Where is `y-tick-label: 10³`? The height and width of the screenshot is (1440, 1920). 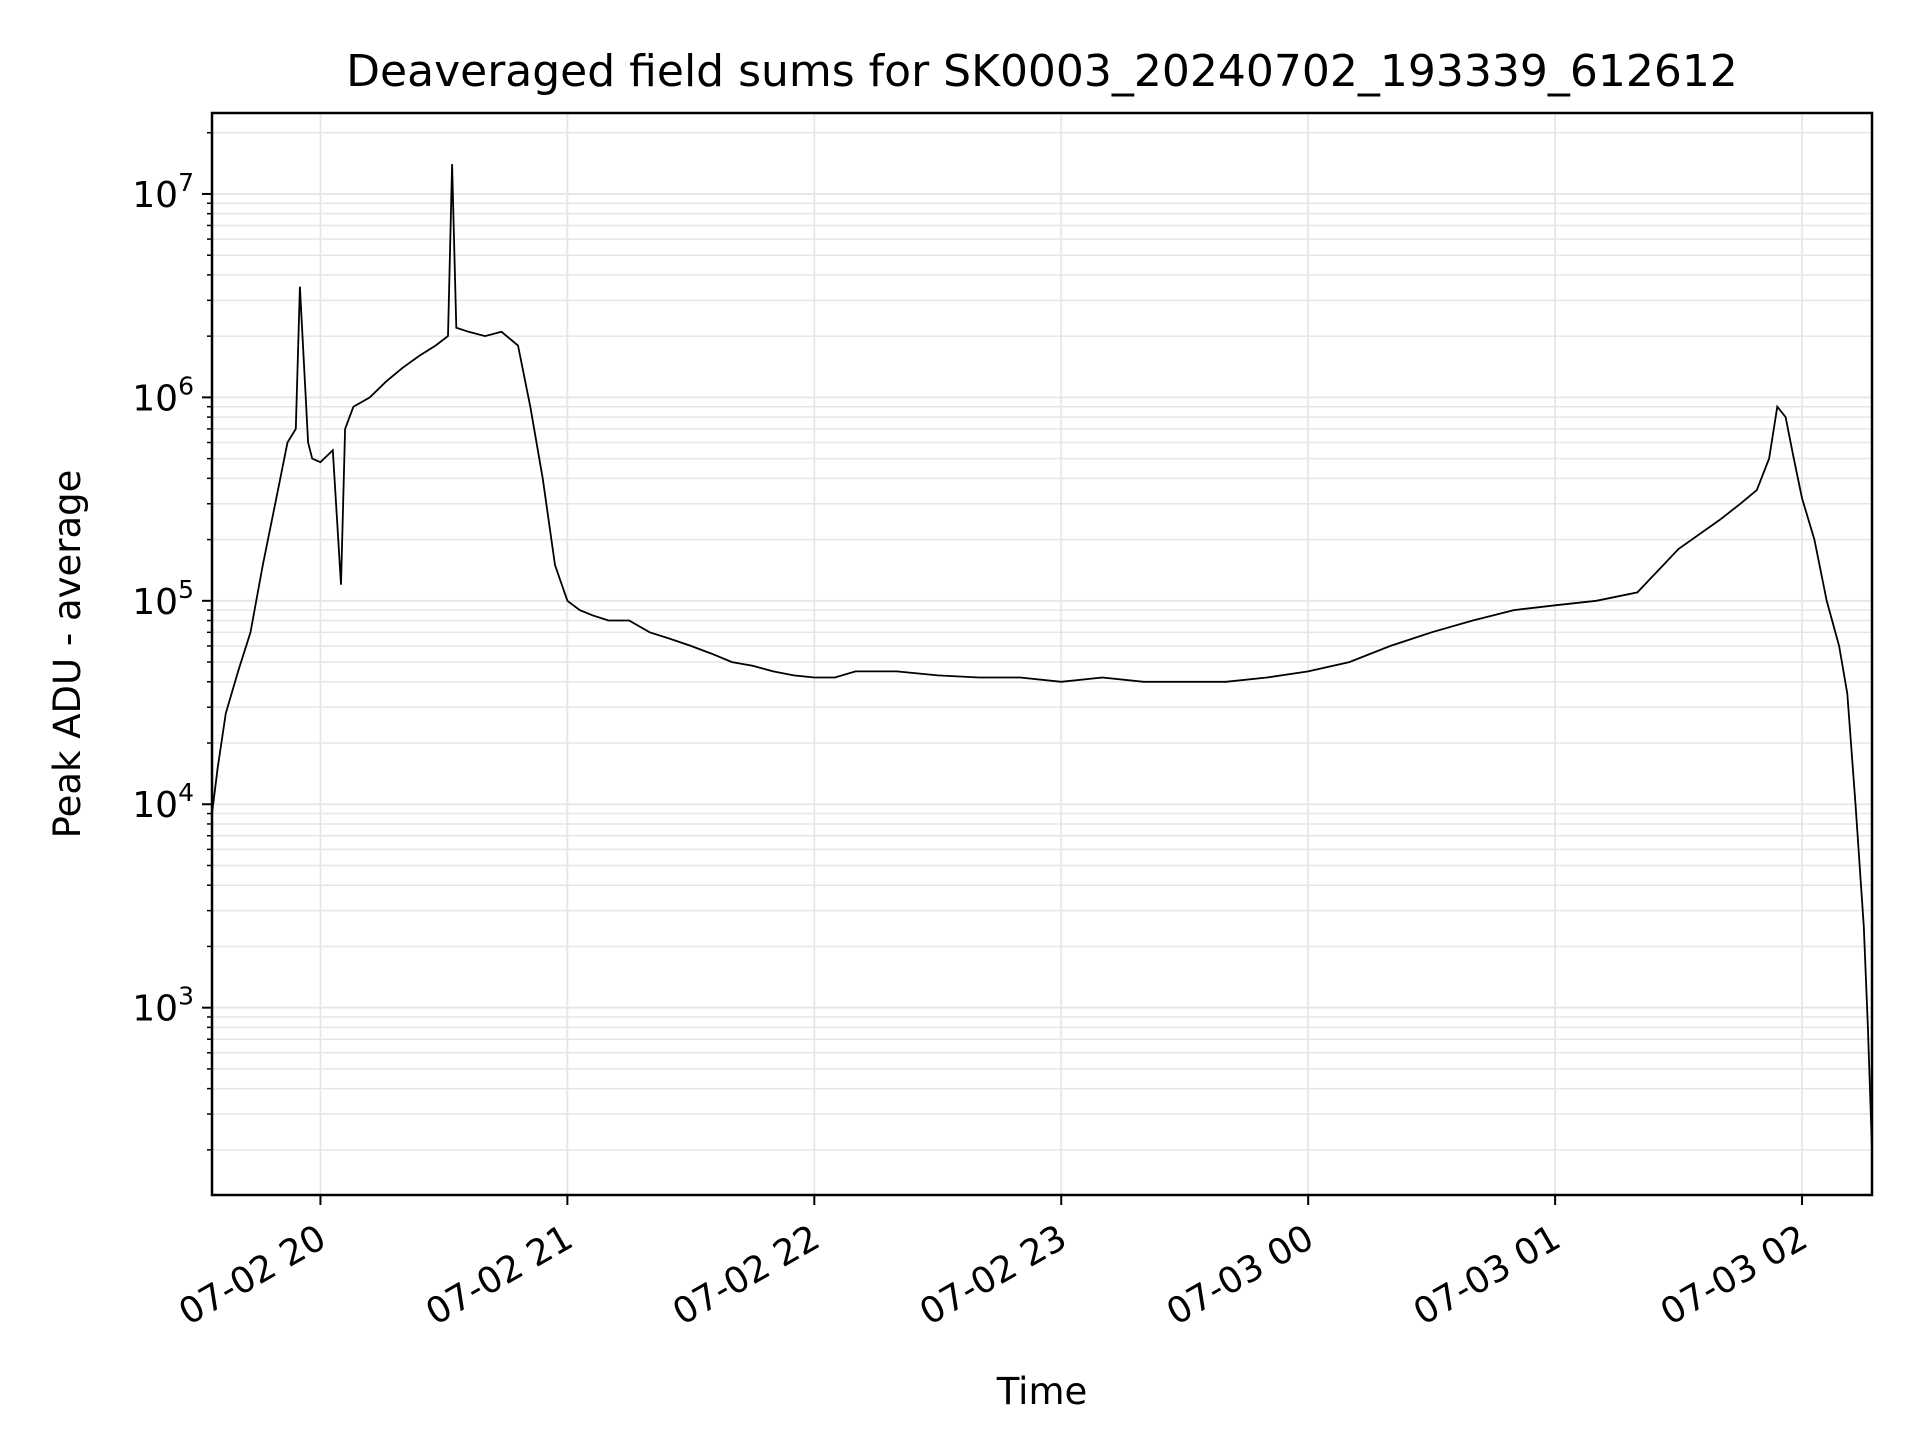
y-tick-label: 10³ is located at coordinates (163, 1006).